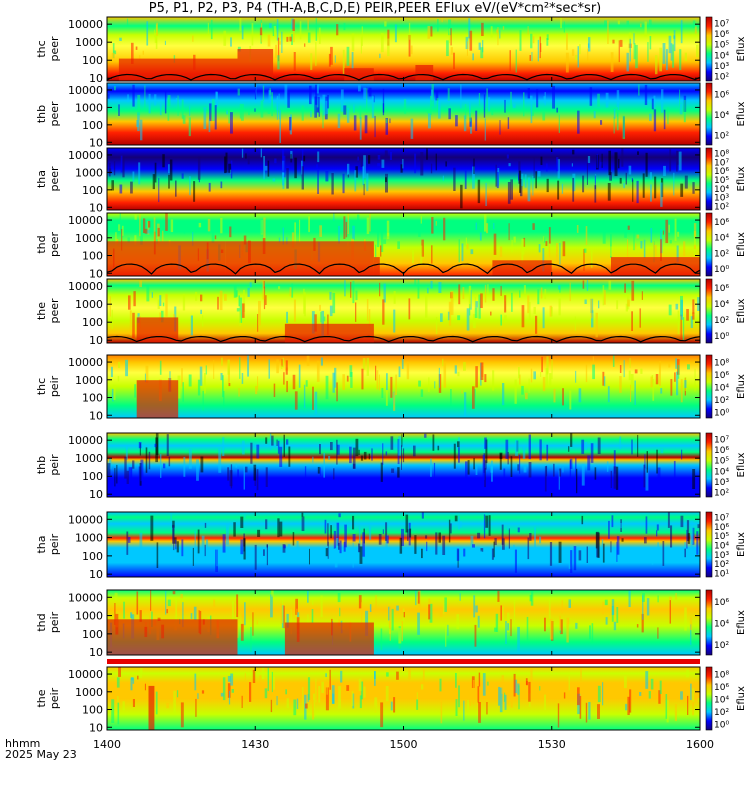 This screenshot has width=750, height=800. I want to click on colorbar-tick-label: 10⁶, so click(721, 223).